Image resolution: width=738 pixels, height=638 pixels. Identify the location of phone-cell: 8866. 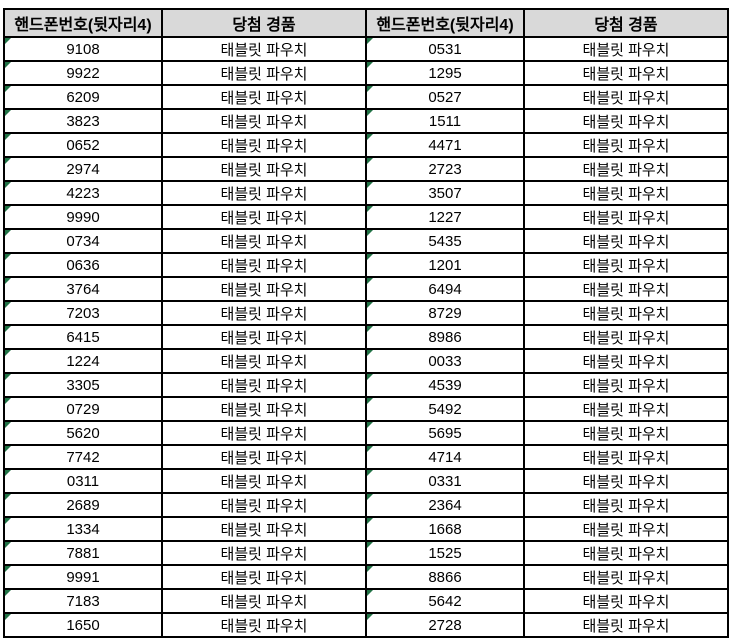
(445, 577).